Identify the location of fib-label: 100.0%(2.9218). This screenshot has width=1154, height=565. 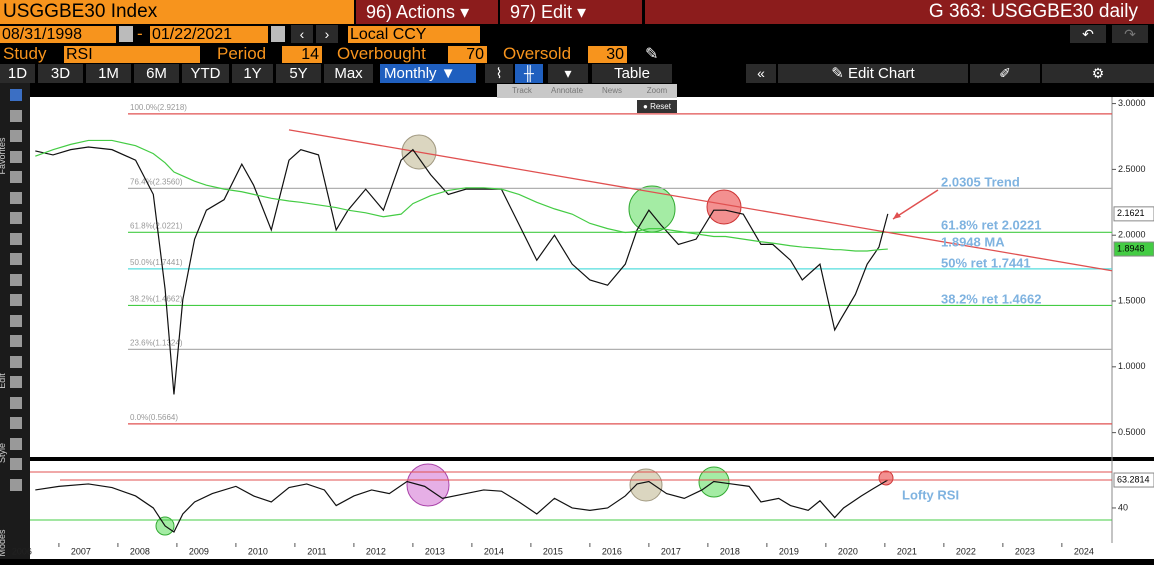
(158, 107).